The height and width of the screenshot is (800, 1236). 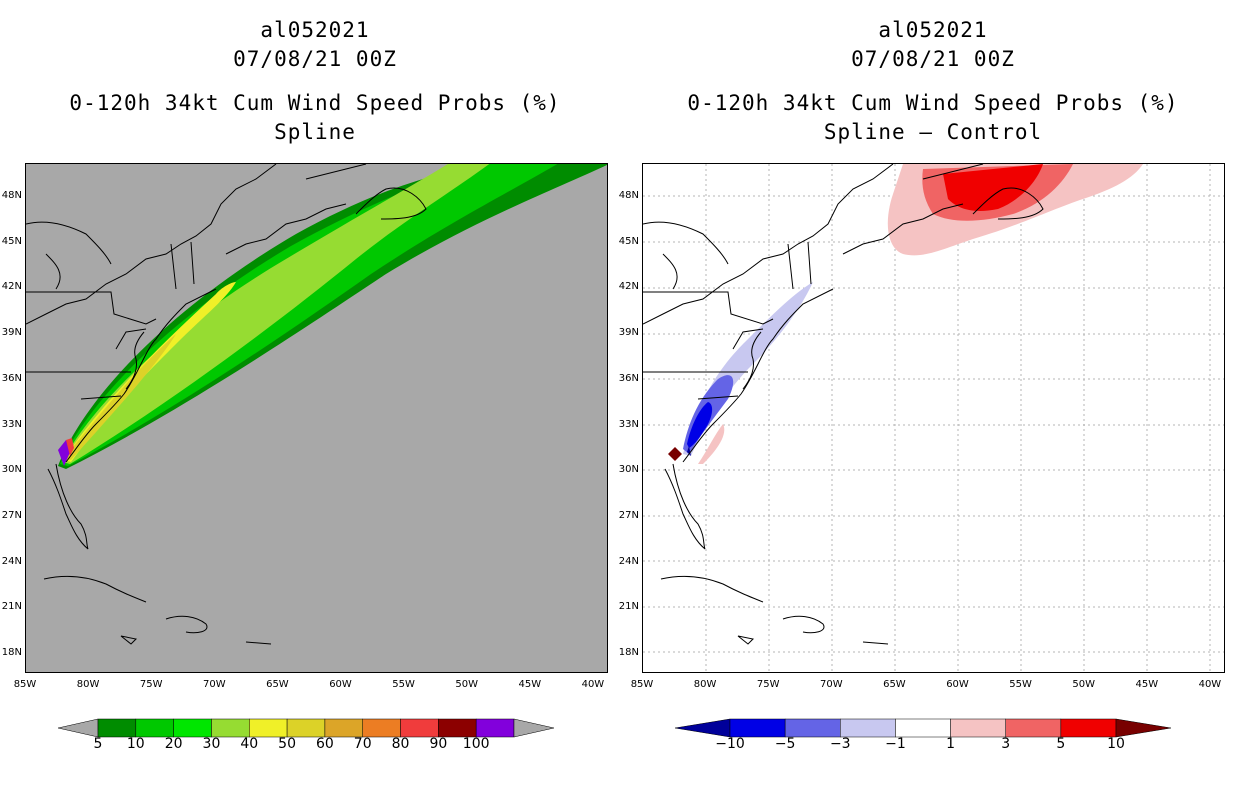 What do you see at coordinates (11, 287) in the screenshot?
I see `left-lat-label: 42N` at bounding box center [11, 287].